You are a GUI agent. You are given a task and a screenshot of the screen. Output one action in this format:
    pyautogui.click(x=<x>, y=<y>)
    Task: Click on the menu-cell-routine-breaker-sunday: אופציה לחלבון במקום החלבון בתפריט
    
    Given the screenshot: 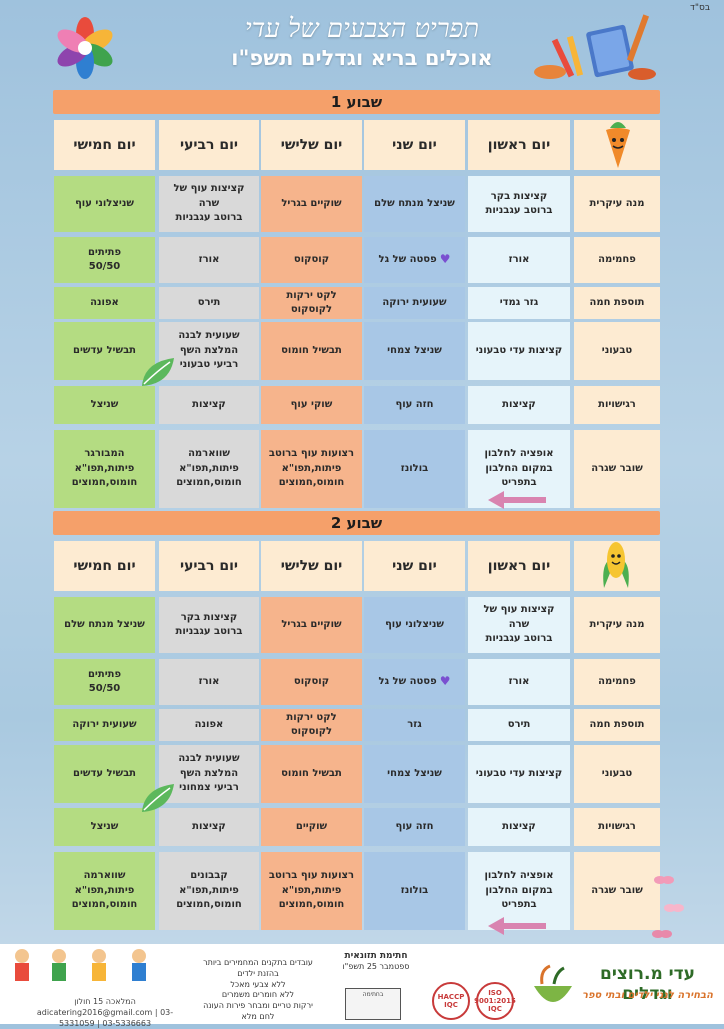 What is the action you would take?
    pyautogui.click(x=519, y=891)
    